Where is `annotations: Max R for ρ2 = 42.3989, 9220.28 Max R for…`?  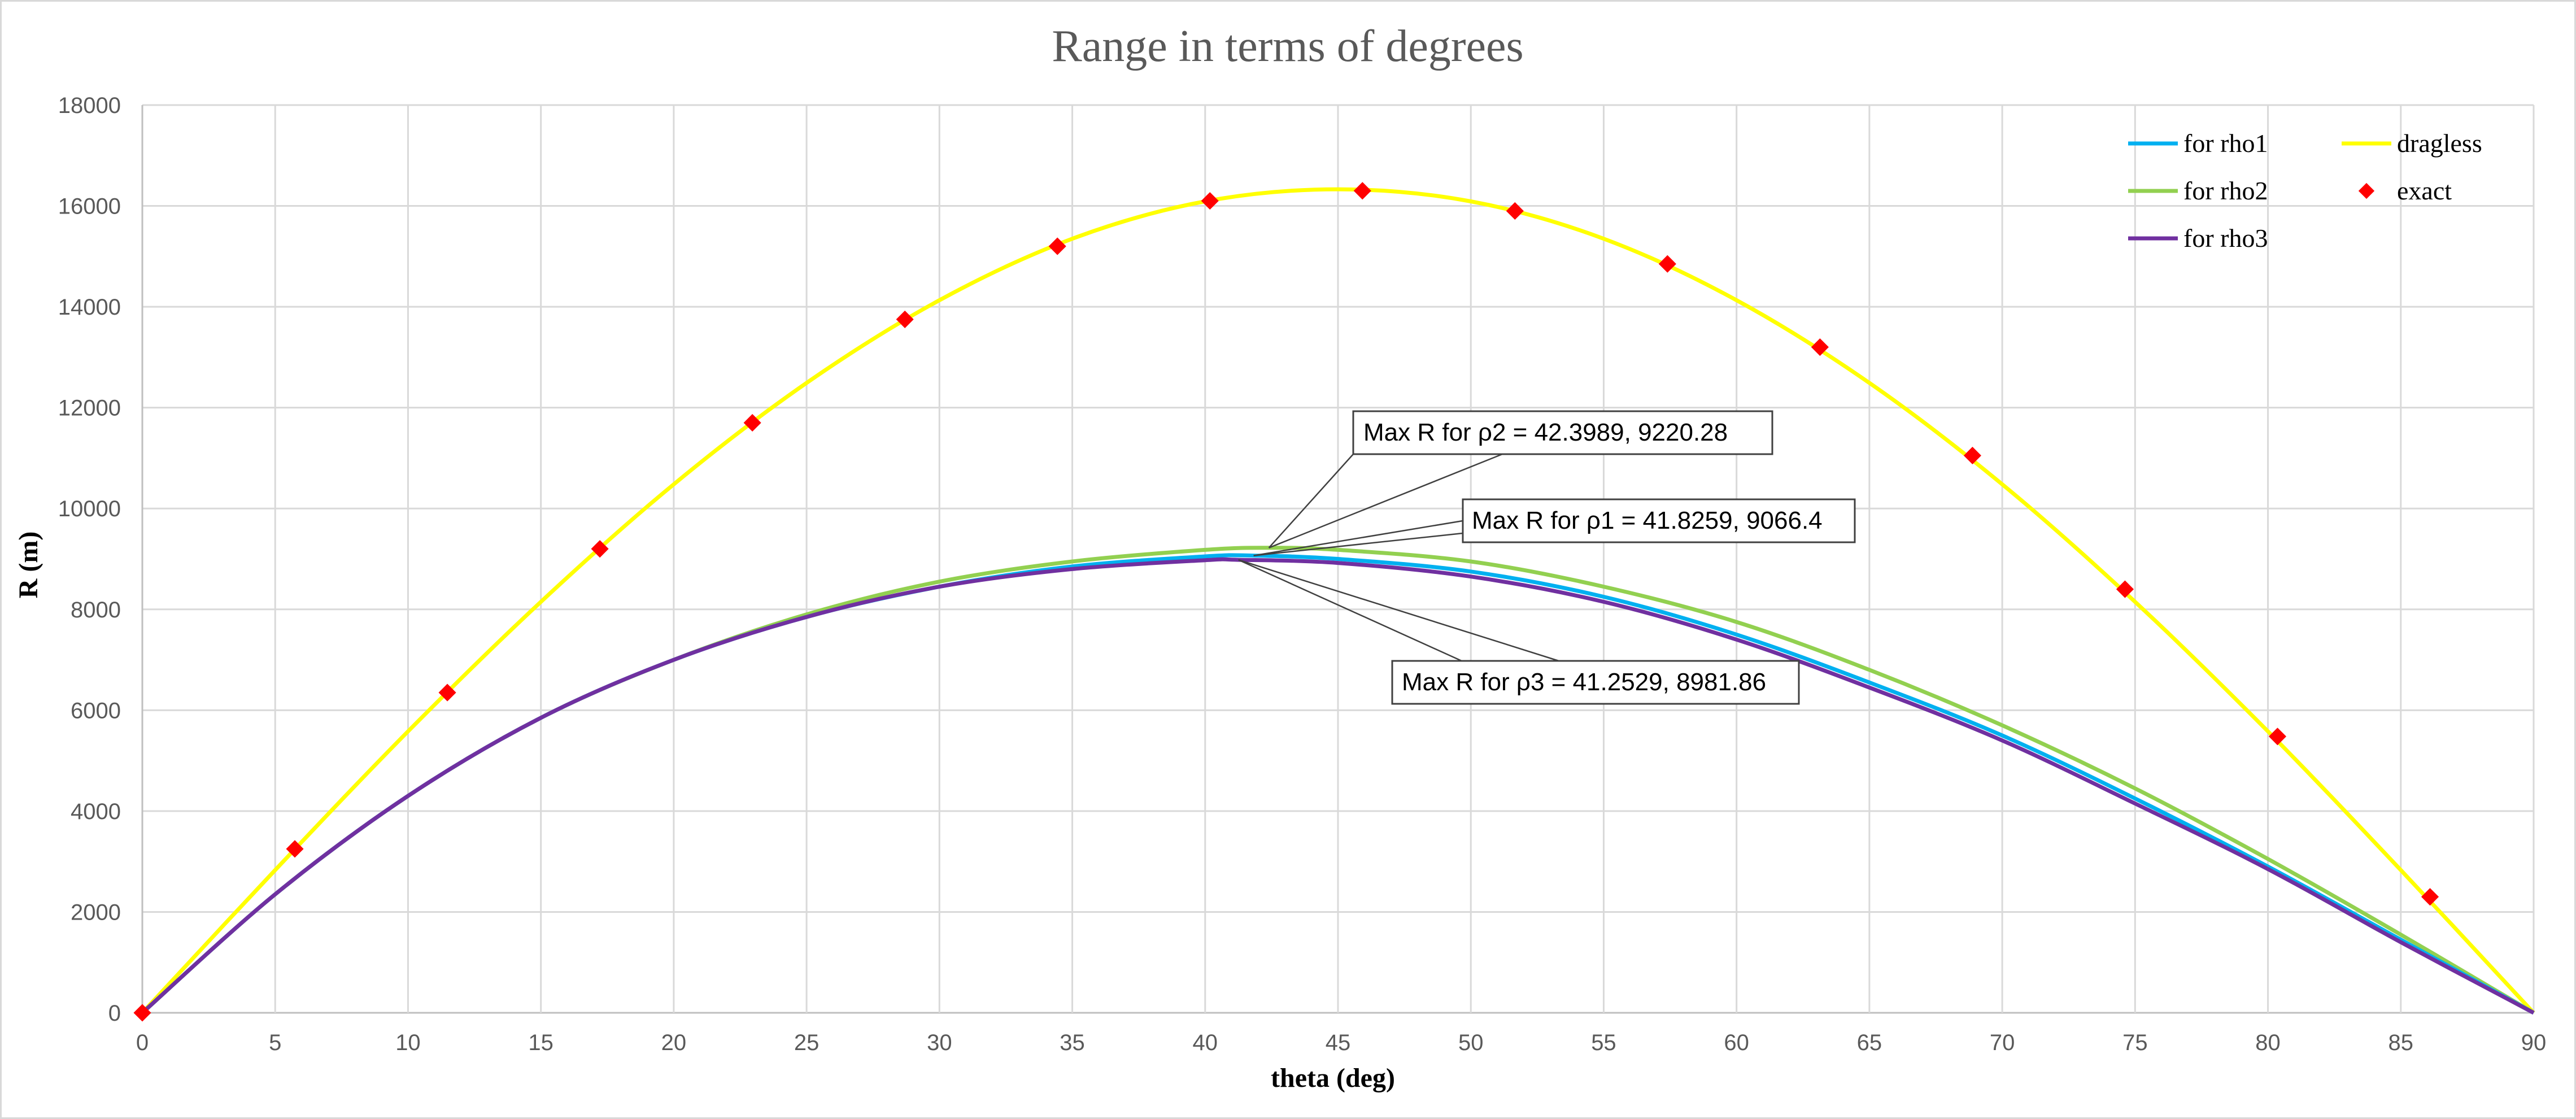
annotations: Max R for ρ2 = 42.3989, 9220.28 Max R for… is located at coordinates (1547, 557).